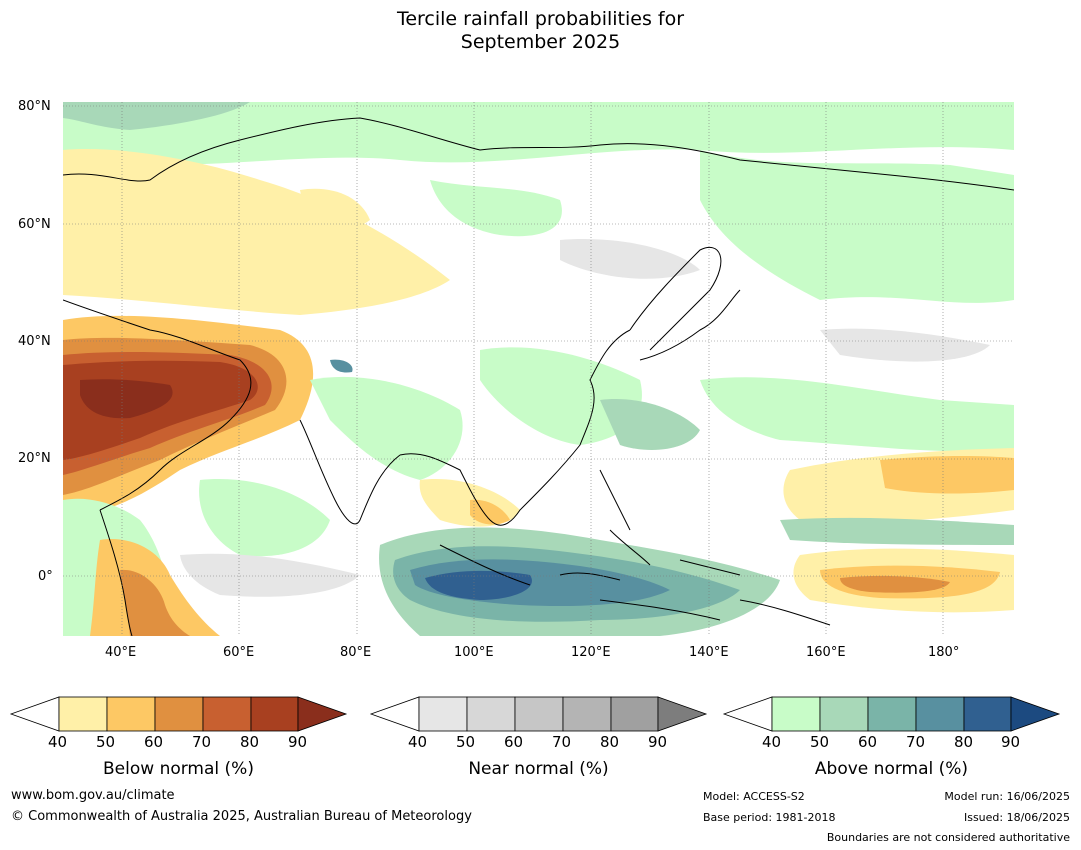 The height and width of the screenshot is (850, 1081). Describe the element at coordinates (34, 106) in the screenshot. I see `lat-label-80n: 80°N` at that location.